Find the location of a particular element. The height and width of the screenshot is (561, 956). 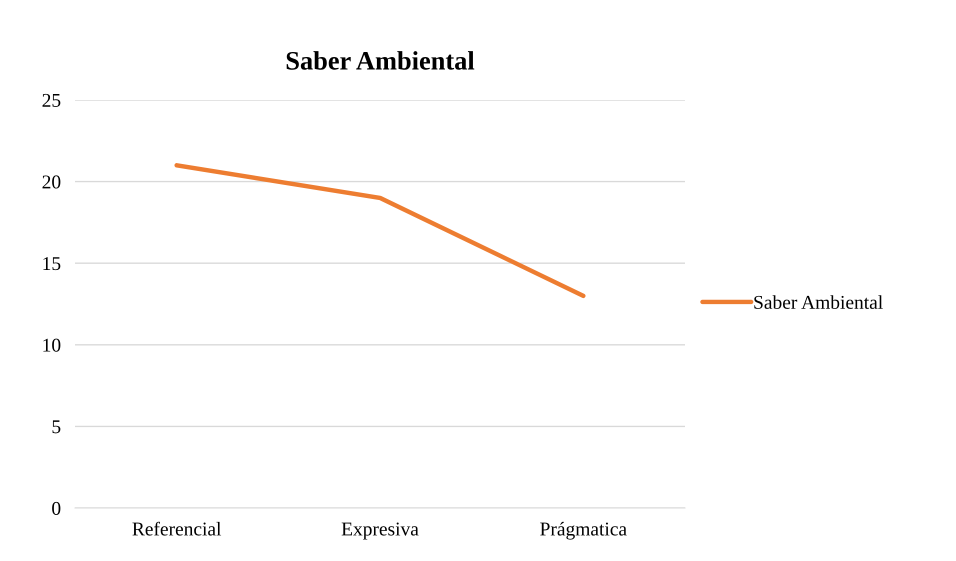

legend-label: Saber Ambiental is located at coordinates (818, 302).